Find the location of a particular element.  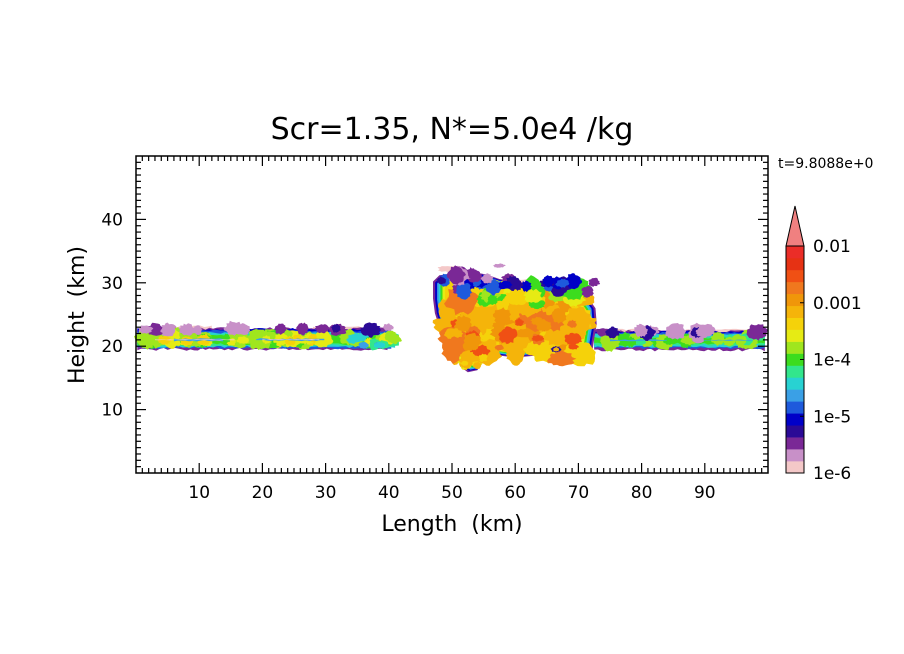

x-tick-label: 50 is located at coordinates (452, 493).